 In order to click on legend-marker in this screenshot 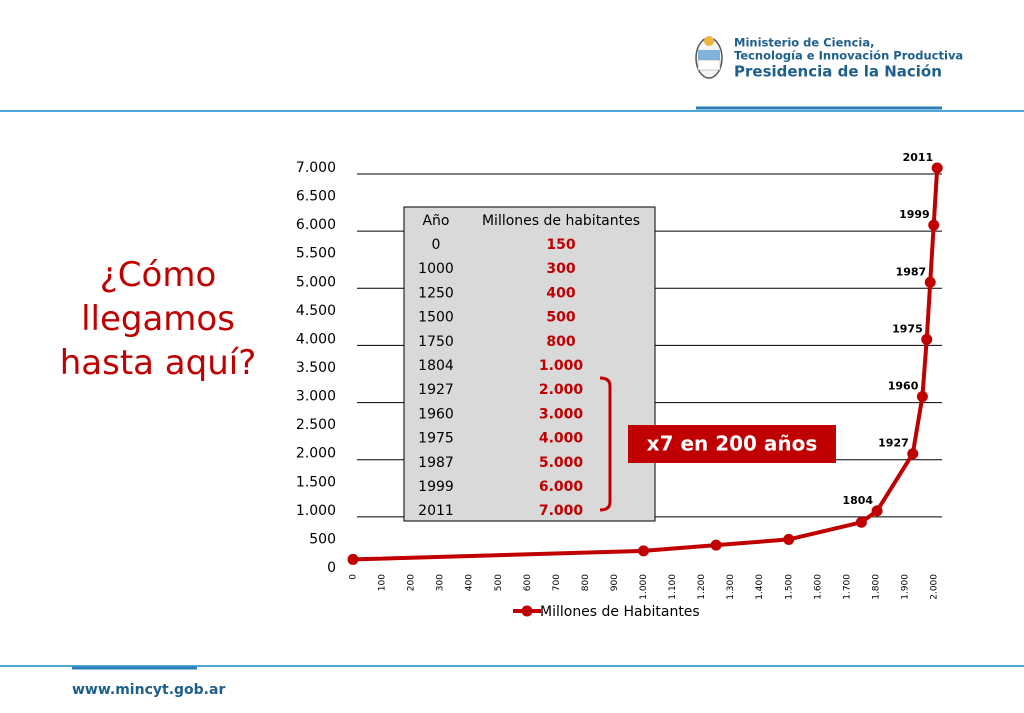, I will do `click(527, 611)`.